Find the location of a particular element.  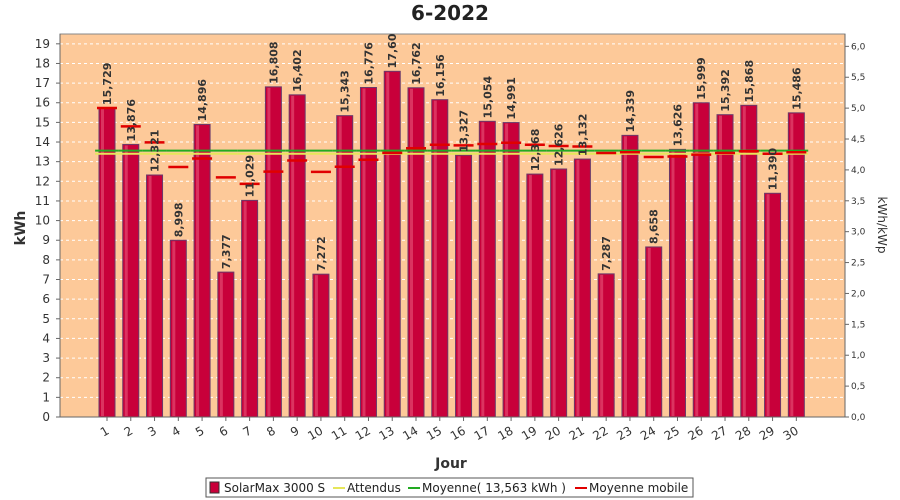

x-tick-label: 3 is located at coordinates (152, 431).